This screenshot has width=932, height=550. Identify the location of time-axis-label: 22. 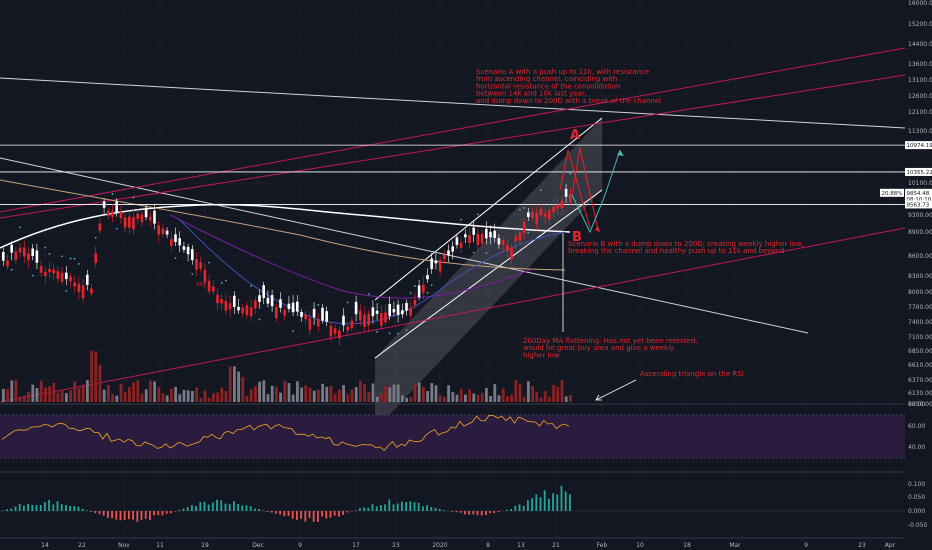
(82, 545).